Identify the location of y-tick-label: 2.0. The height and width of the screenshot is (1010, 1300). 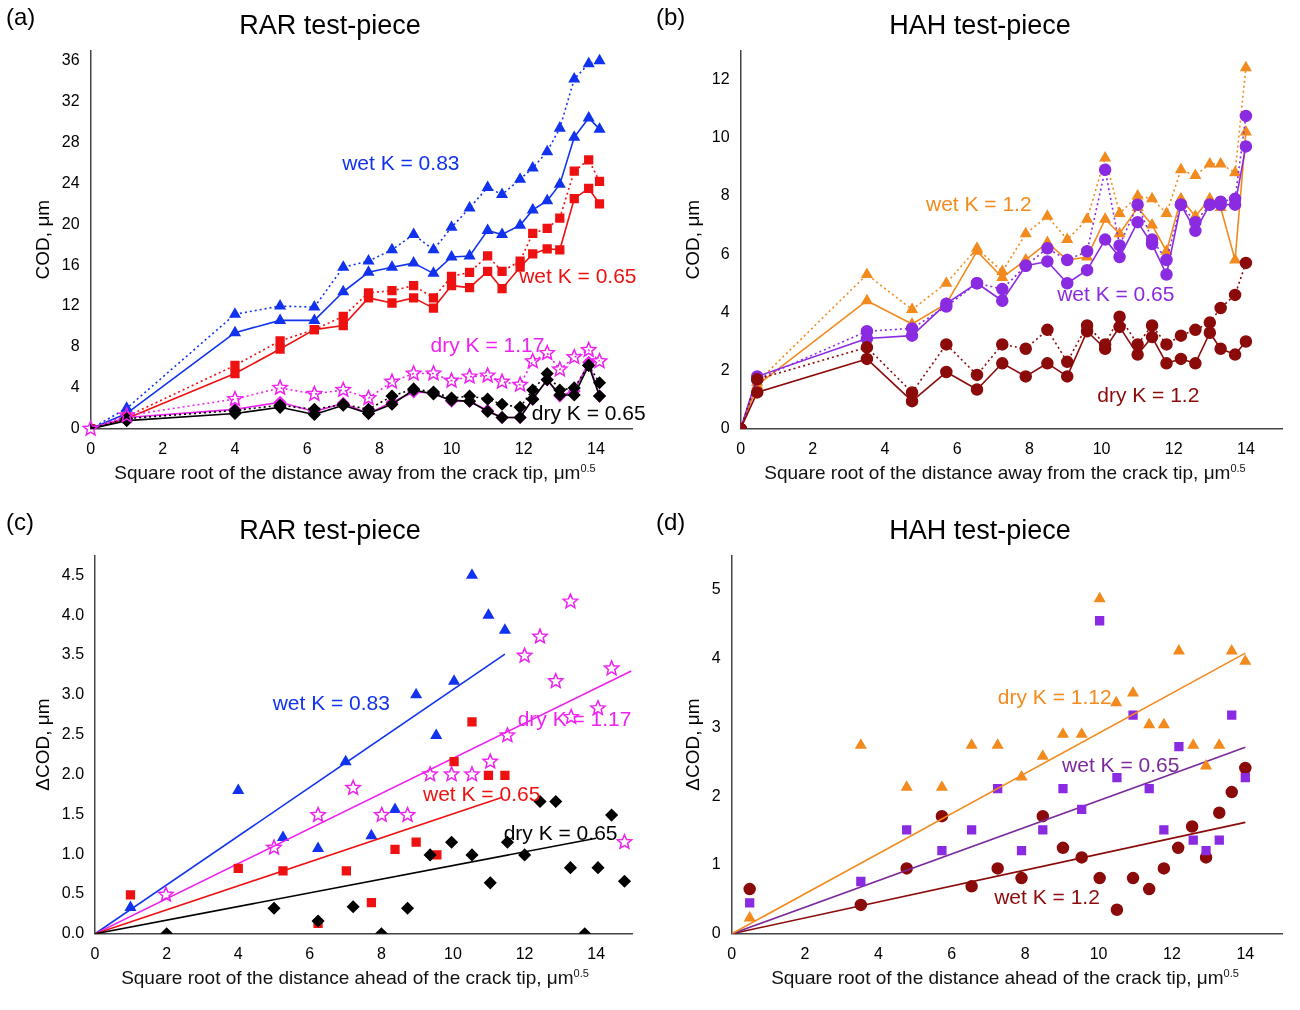
(73, 773).